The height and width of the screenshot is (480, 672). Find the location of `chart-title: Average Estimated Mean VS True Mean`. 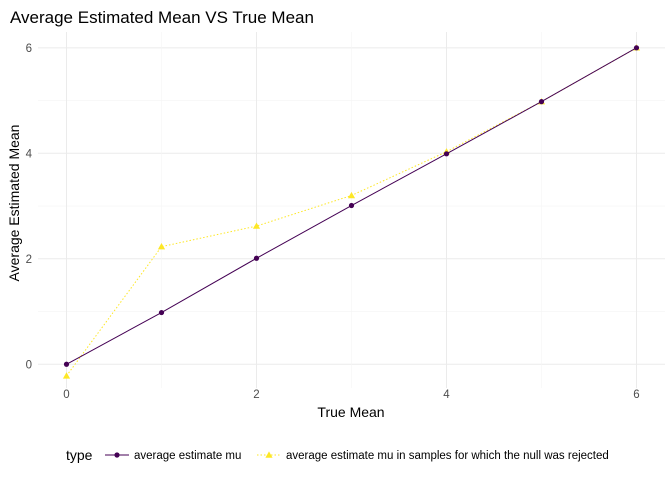

chart-title: Average Estimated Mean VS True Mean is located at coordinates (162, 17).